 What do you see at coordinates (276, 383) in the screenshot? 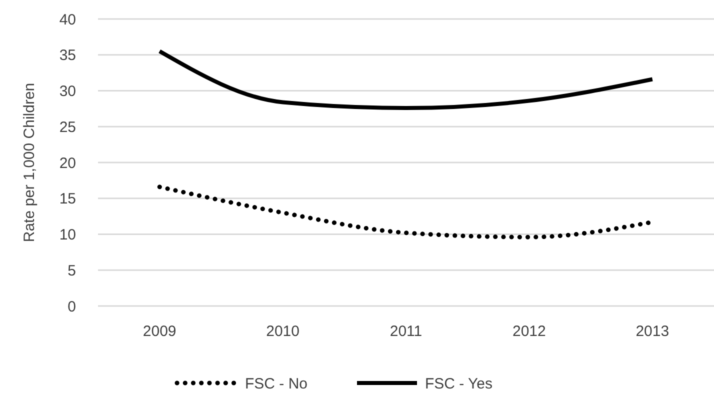
I see `legend-label: FSC - No` at bounding box center [276, 383].